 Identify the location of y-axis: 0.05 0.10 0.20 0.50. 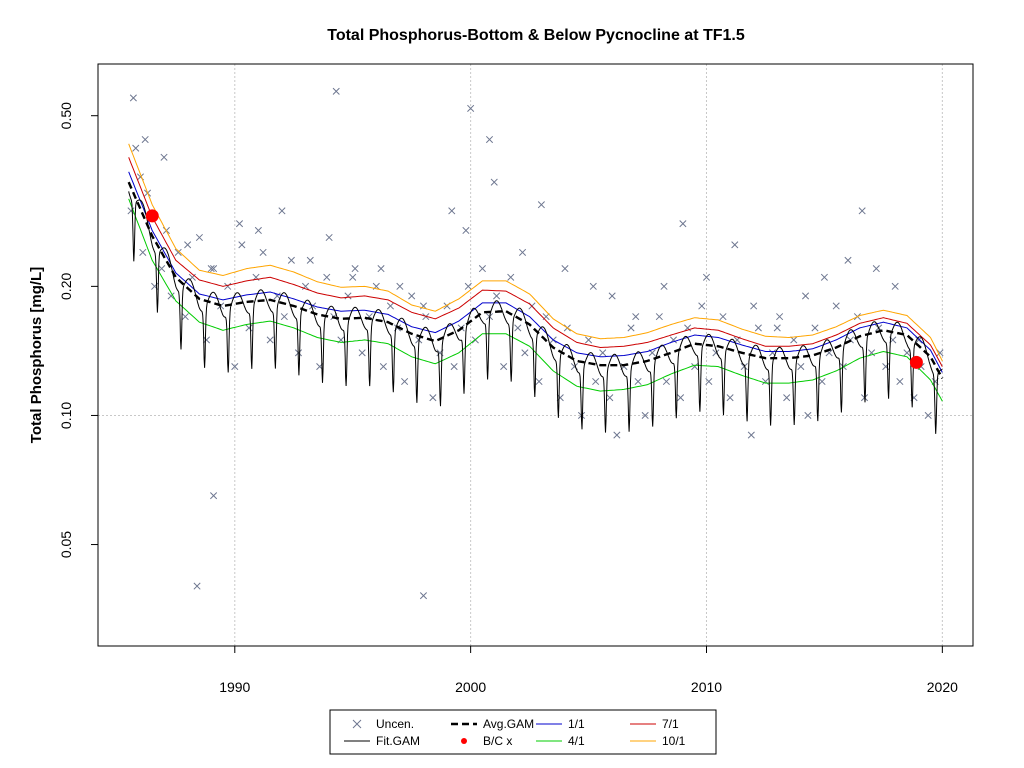
(78, 330).